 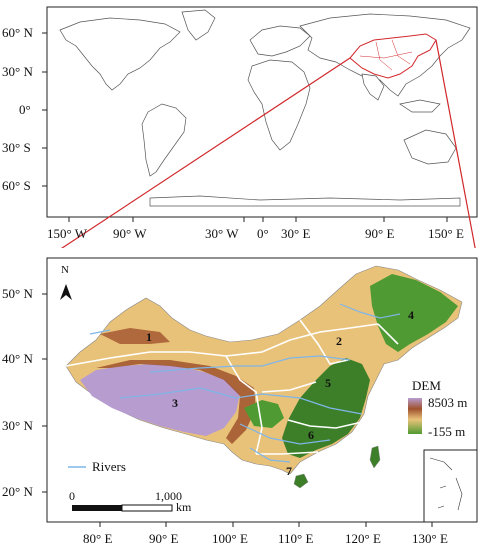 I want to click on northeast-plain, so click(x=414, y=313).